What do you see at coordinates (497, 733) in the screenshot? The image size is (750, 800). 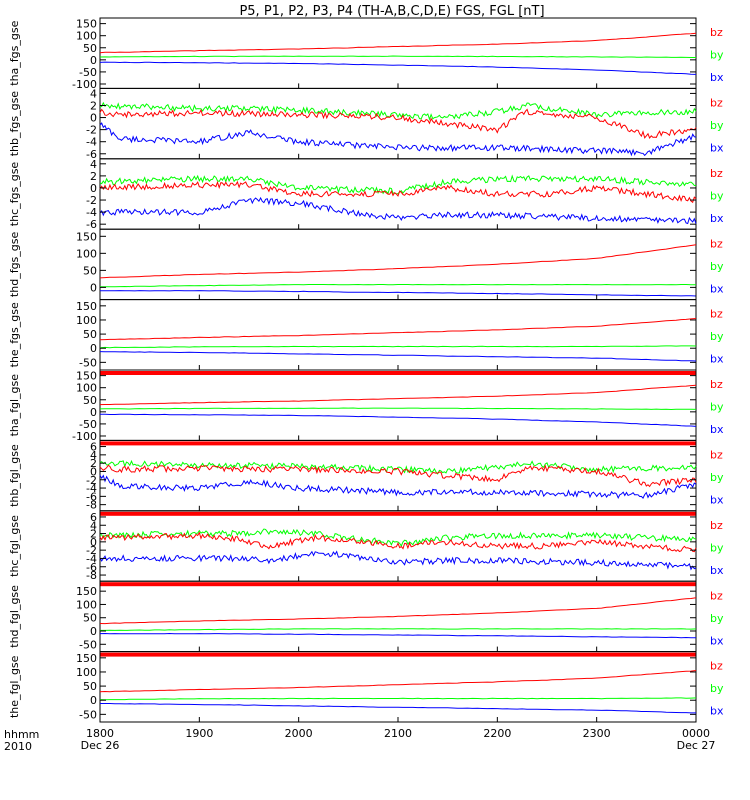 I see `x-tick-label: 2200` at bounding box center [497, 733].